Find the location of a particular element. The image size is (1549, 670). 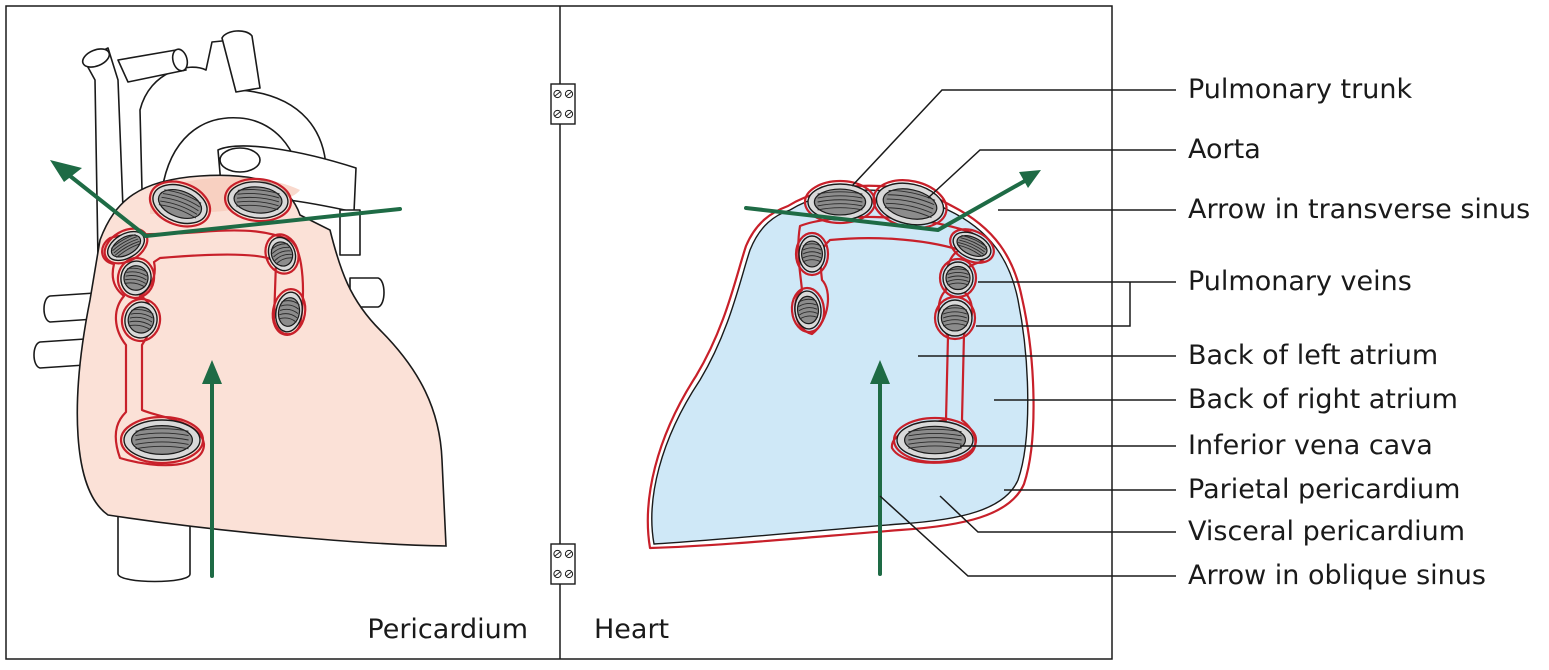

leader-pulmonary-veins-lower is located at coordinates (1053, 304).